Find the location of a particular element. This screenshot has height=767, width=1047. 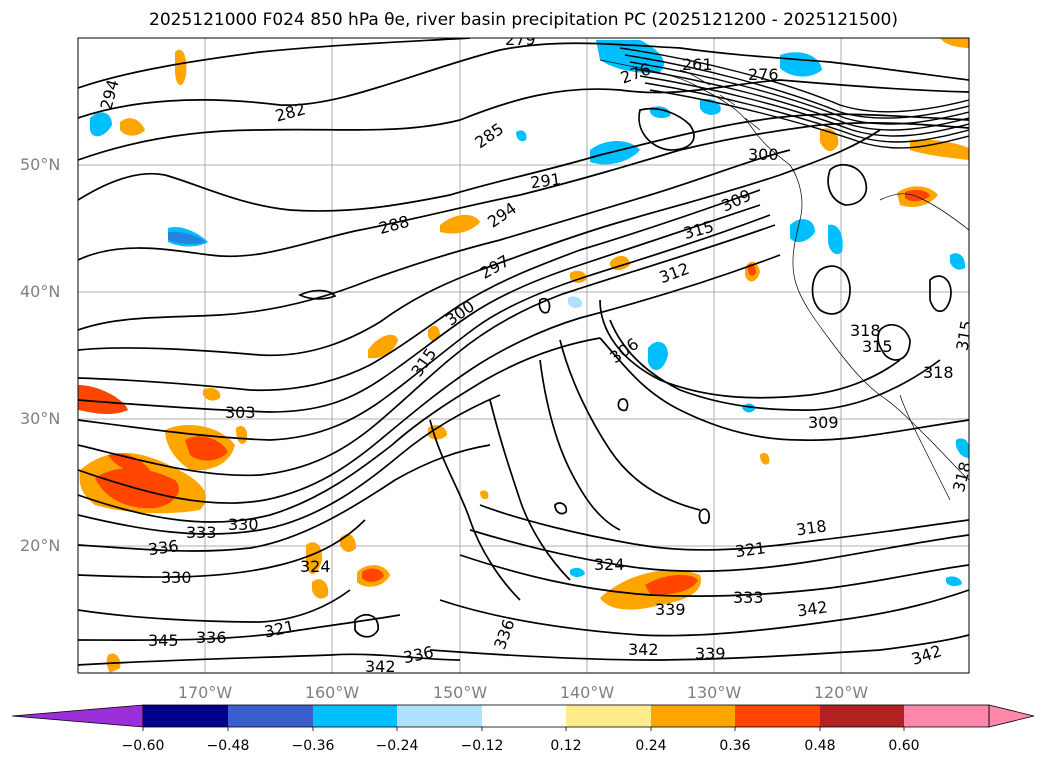

lon-label-150w: 150°W is located at coordinates (460, 692).